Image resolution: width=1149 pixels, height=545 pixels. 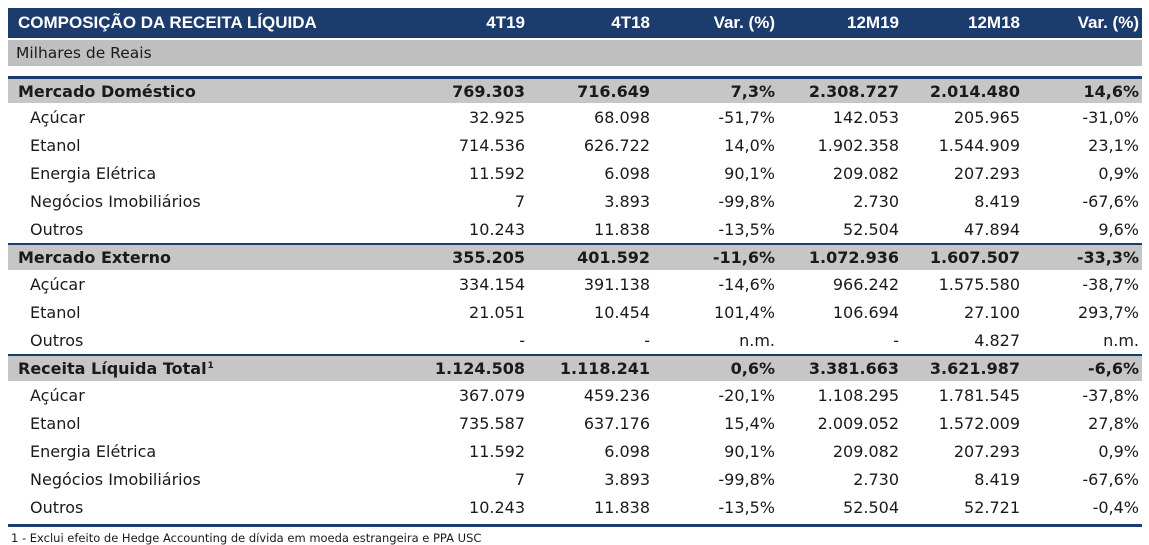 What do you see at coordinates (876, 201) in the screenshot?
I see `row-value: 2.730` at bounding box center [876, 201].